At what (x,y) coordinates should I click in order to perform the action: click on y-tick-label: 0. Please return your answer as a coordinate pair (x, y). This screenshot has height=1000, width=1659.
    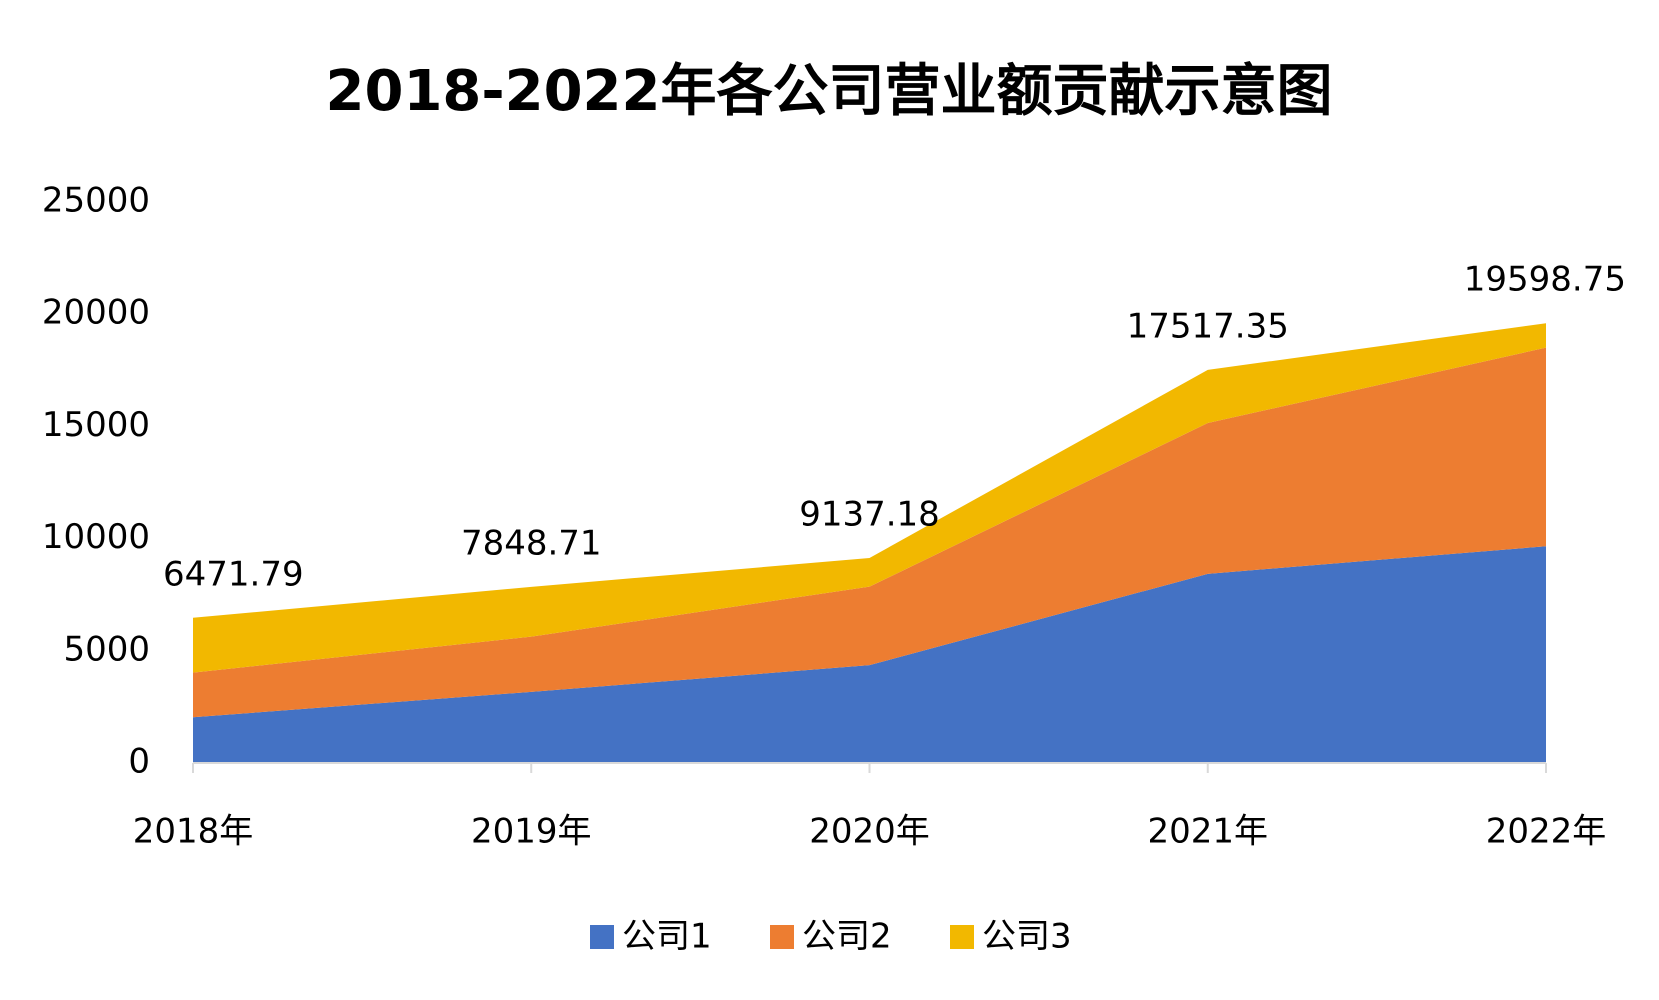
    Looking at the image, I should click on (139, 762).